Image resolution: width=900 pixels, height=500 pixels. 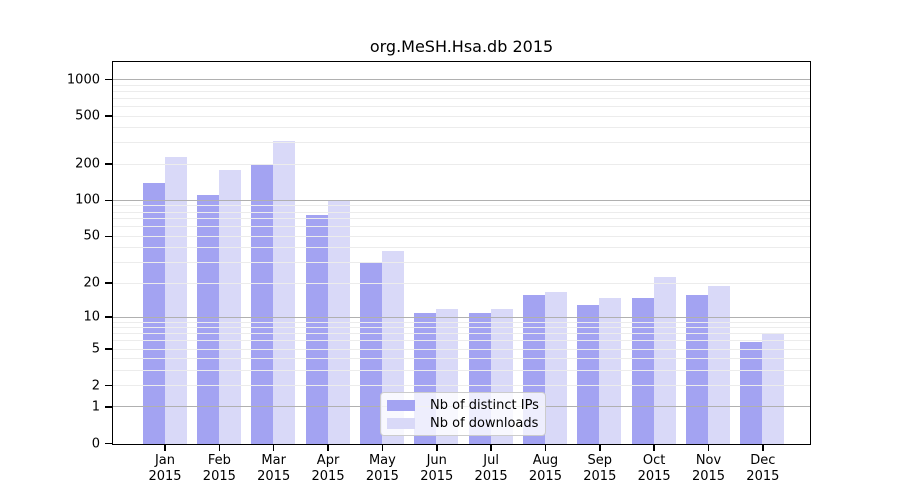 What do you see at coordinates (219, 468) in the screenshot?
I see `x-tick-label: Feb 2015` at bounding box center [219, 468].